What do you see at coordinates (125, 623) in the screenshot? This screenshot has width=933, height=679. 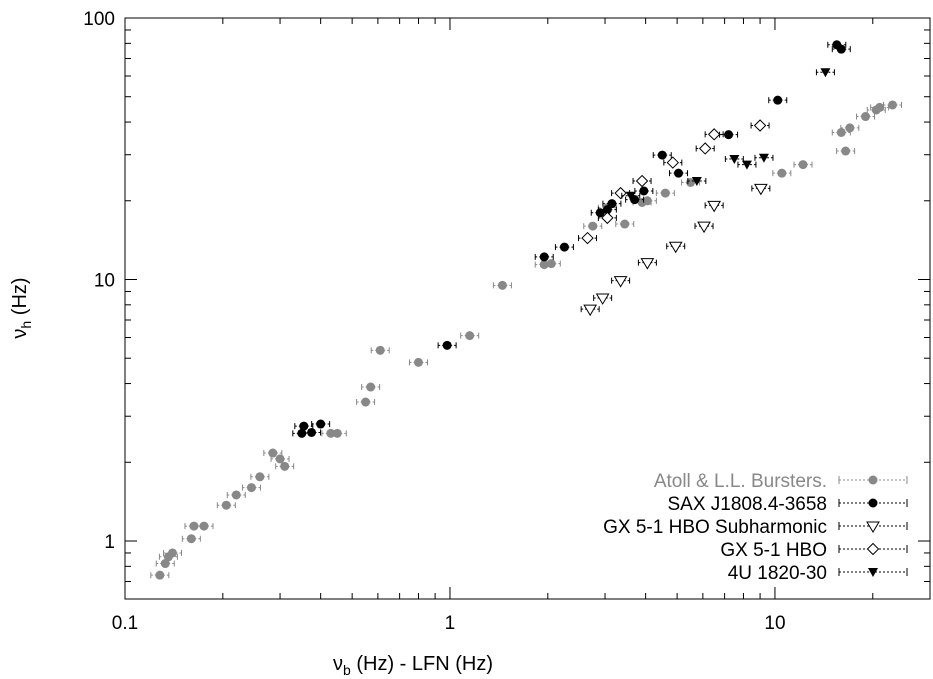 I see `x-tick-label: 0.1` at bounding box center [125, 623].